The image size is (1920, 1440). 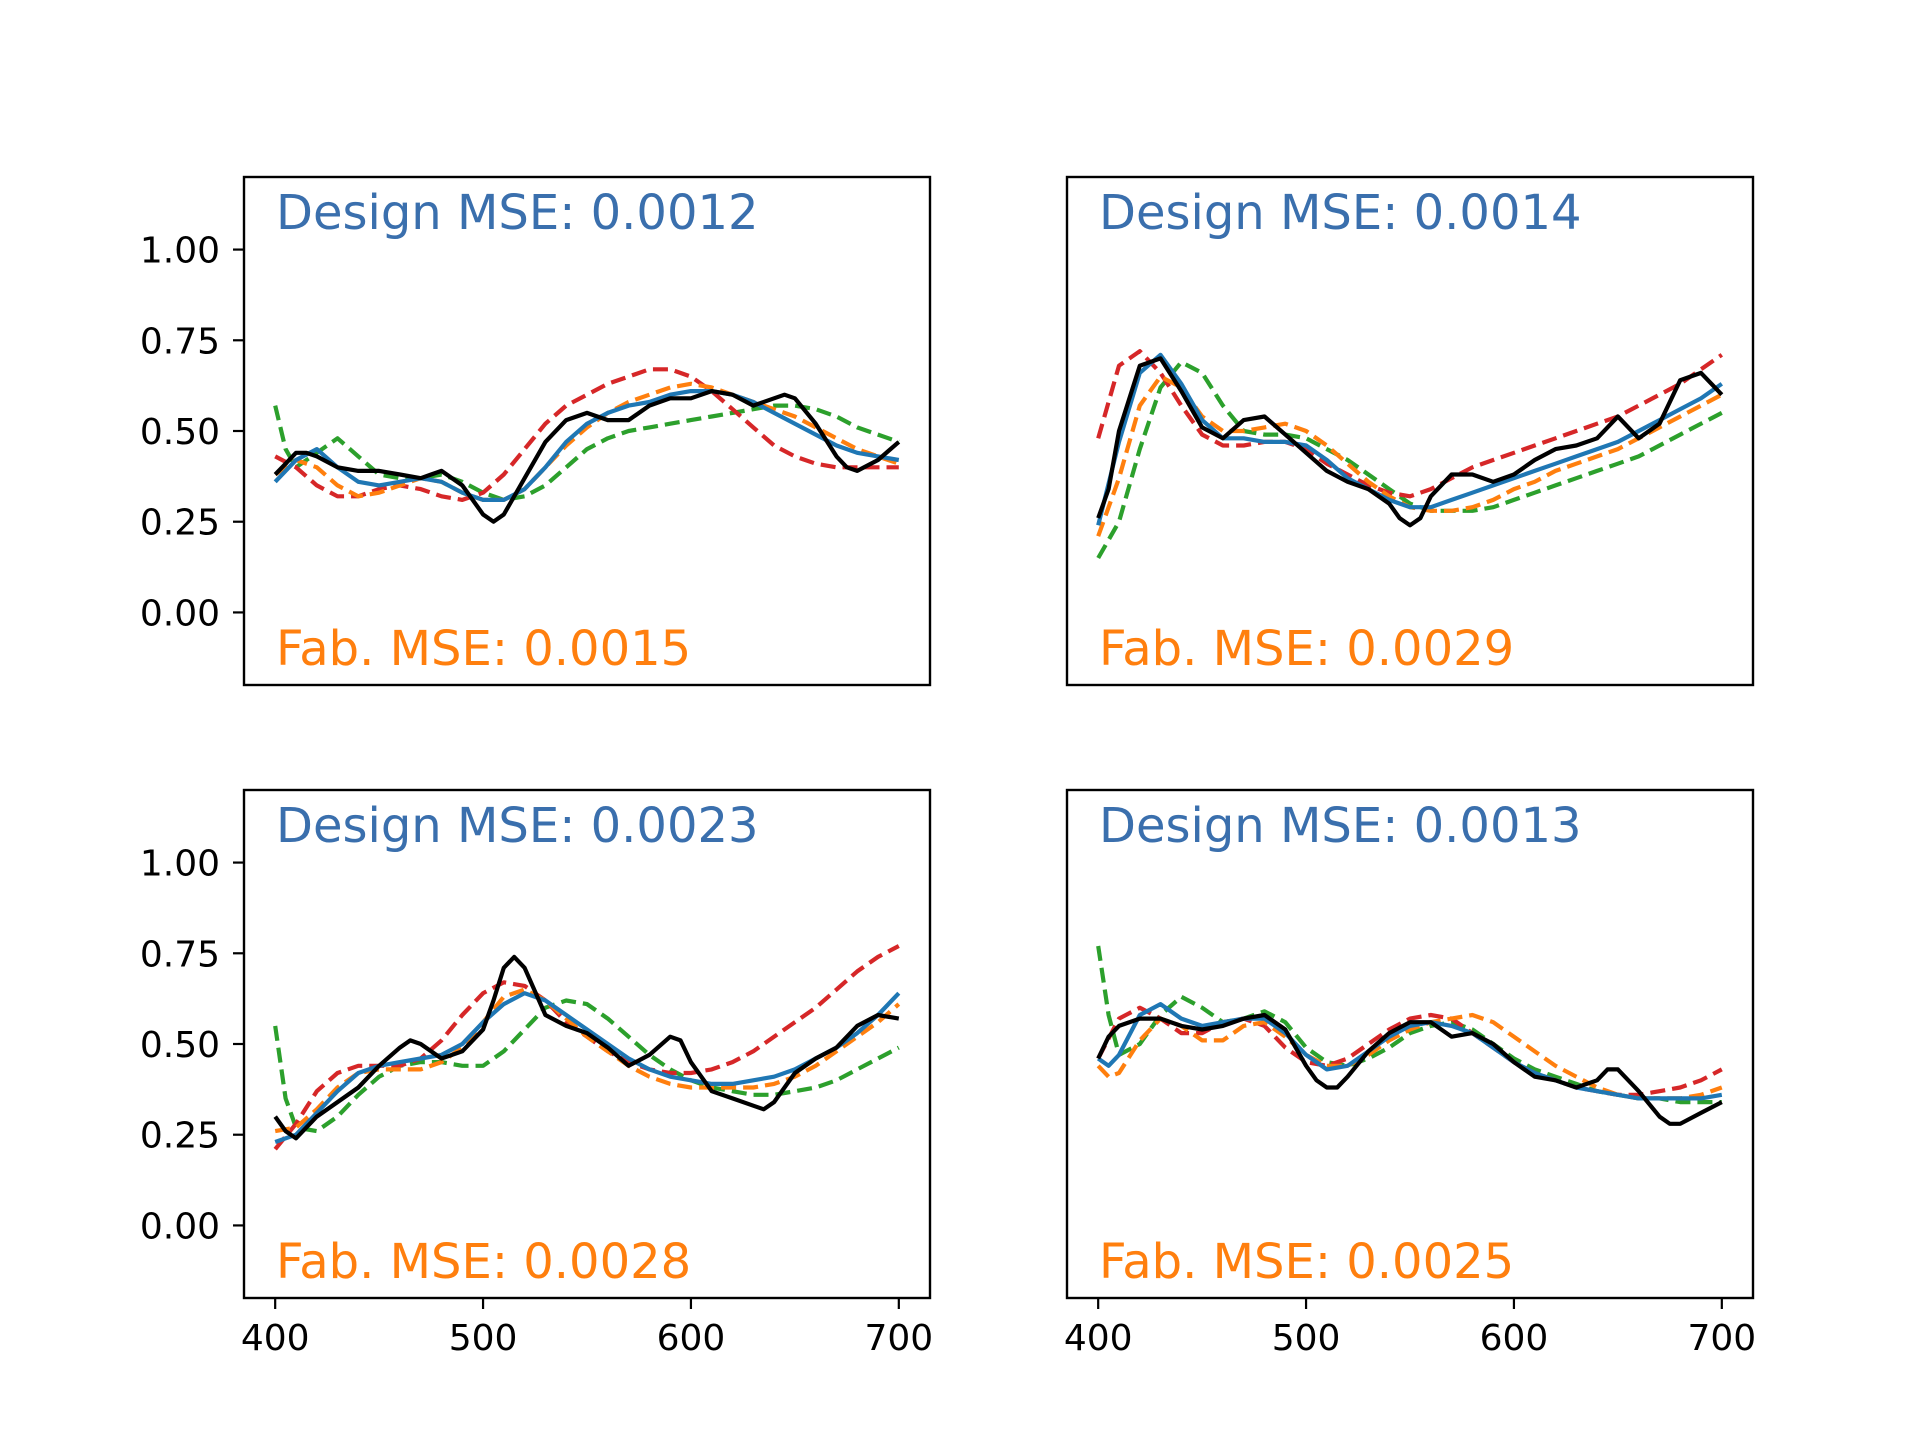 I want to click on design-mse-annotation: Design MSE: 0.0013, so click(x=1340, y=826).